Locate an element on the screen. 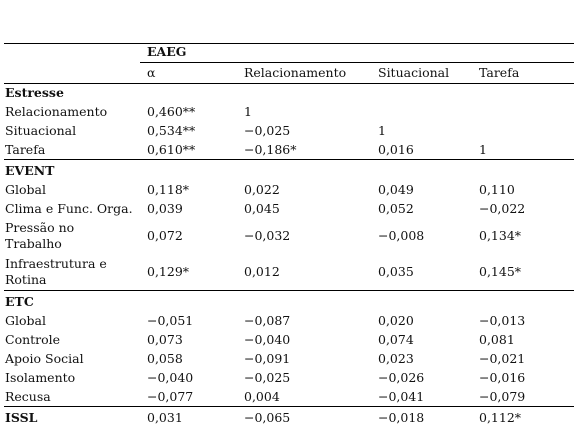 The height and width of the screenshot is (429, 578). cell: 0,074 is located at coordinates (396, 339).